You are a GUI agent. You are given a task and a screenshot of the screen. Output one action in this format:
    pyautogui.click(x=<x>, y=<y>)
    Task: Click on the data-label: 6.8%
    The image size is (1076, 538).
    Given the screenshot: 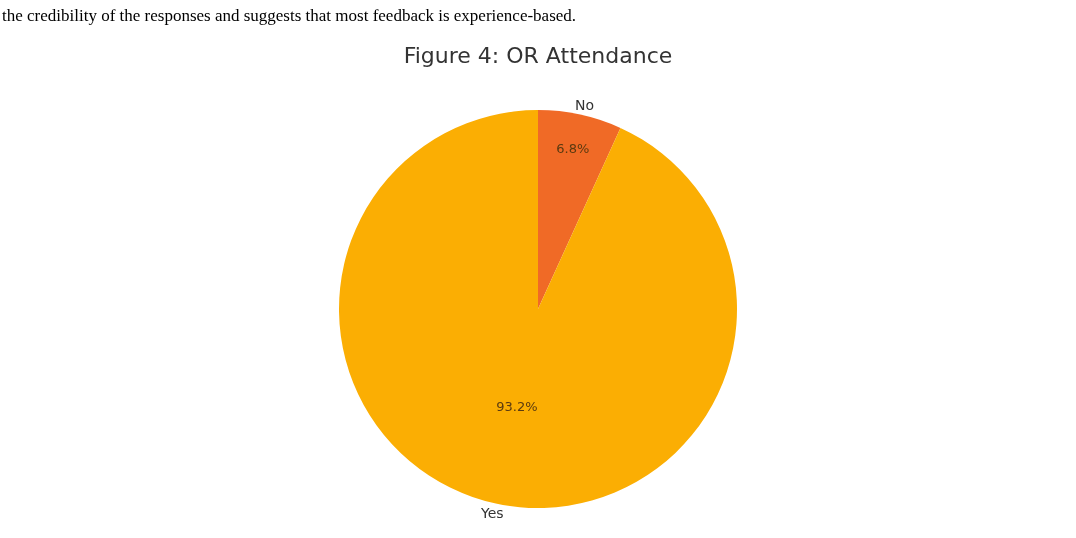 What is the action you would take?
    pyautogui.click(x=573, y=149)
    